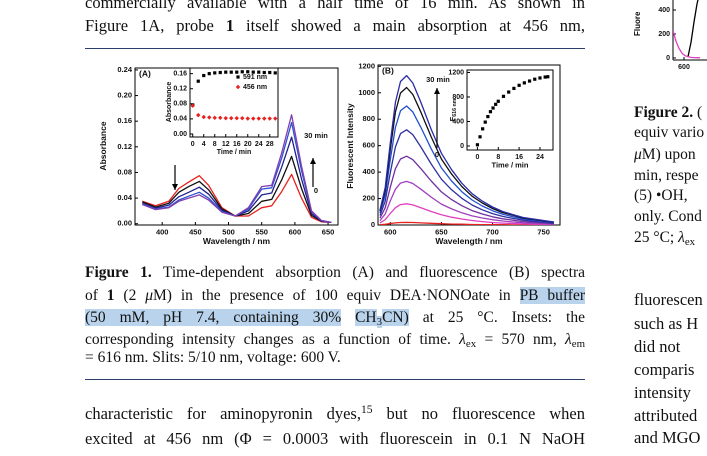 The width and height of the screenshot is (707, 456). What do you see at coordinates (368, 198) in the screenshot?
I see `y-tick-label: 200` at bounding box center [368, 198].